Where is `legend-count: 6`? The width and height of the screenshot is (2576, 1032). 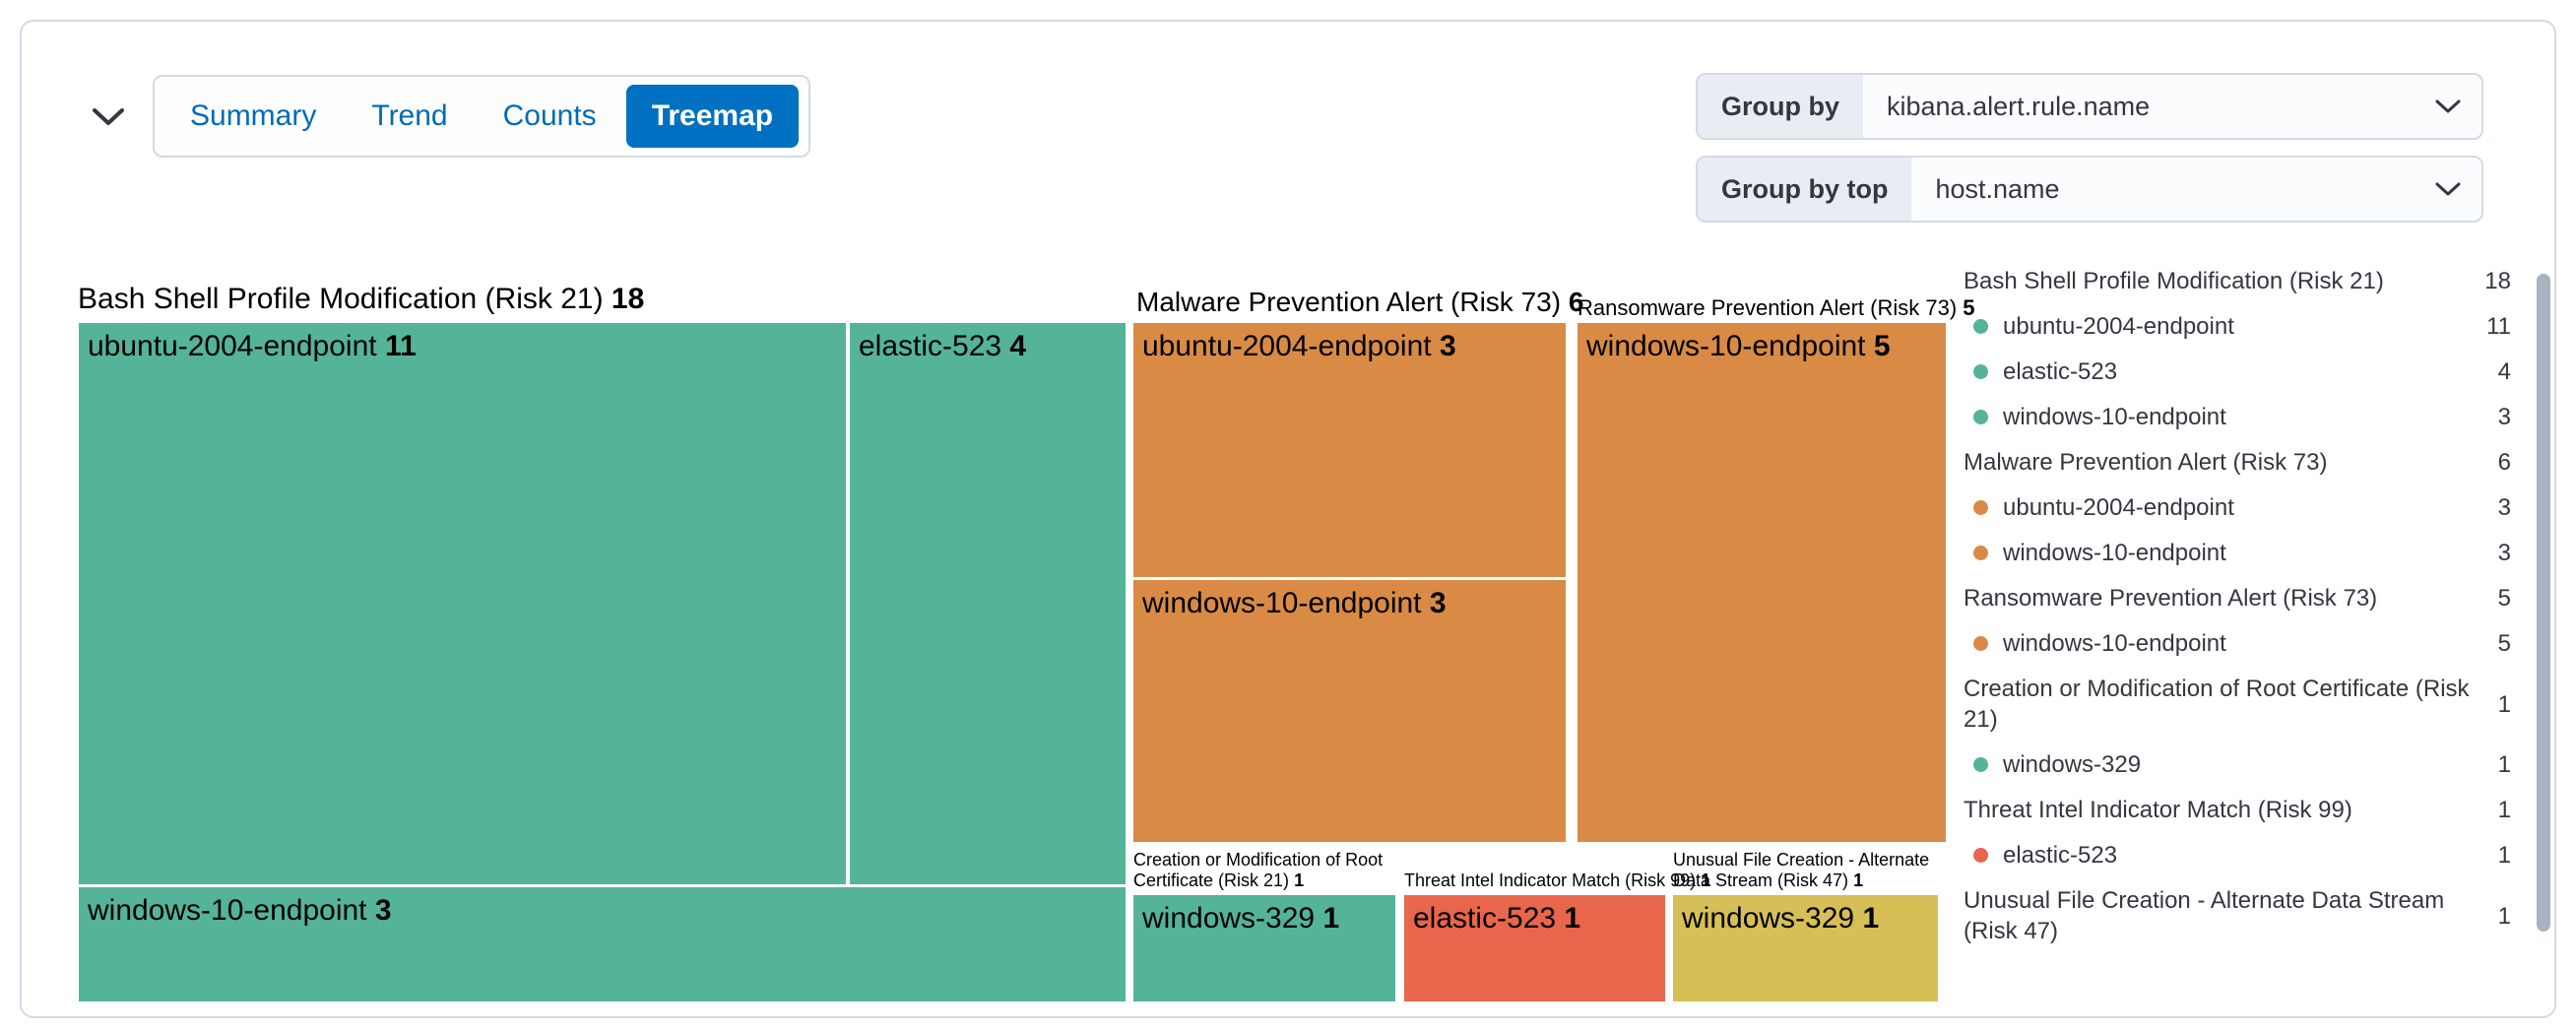 legend-count: 6 is located at coordinates (2504, 462).